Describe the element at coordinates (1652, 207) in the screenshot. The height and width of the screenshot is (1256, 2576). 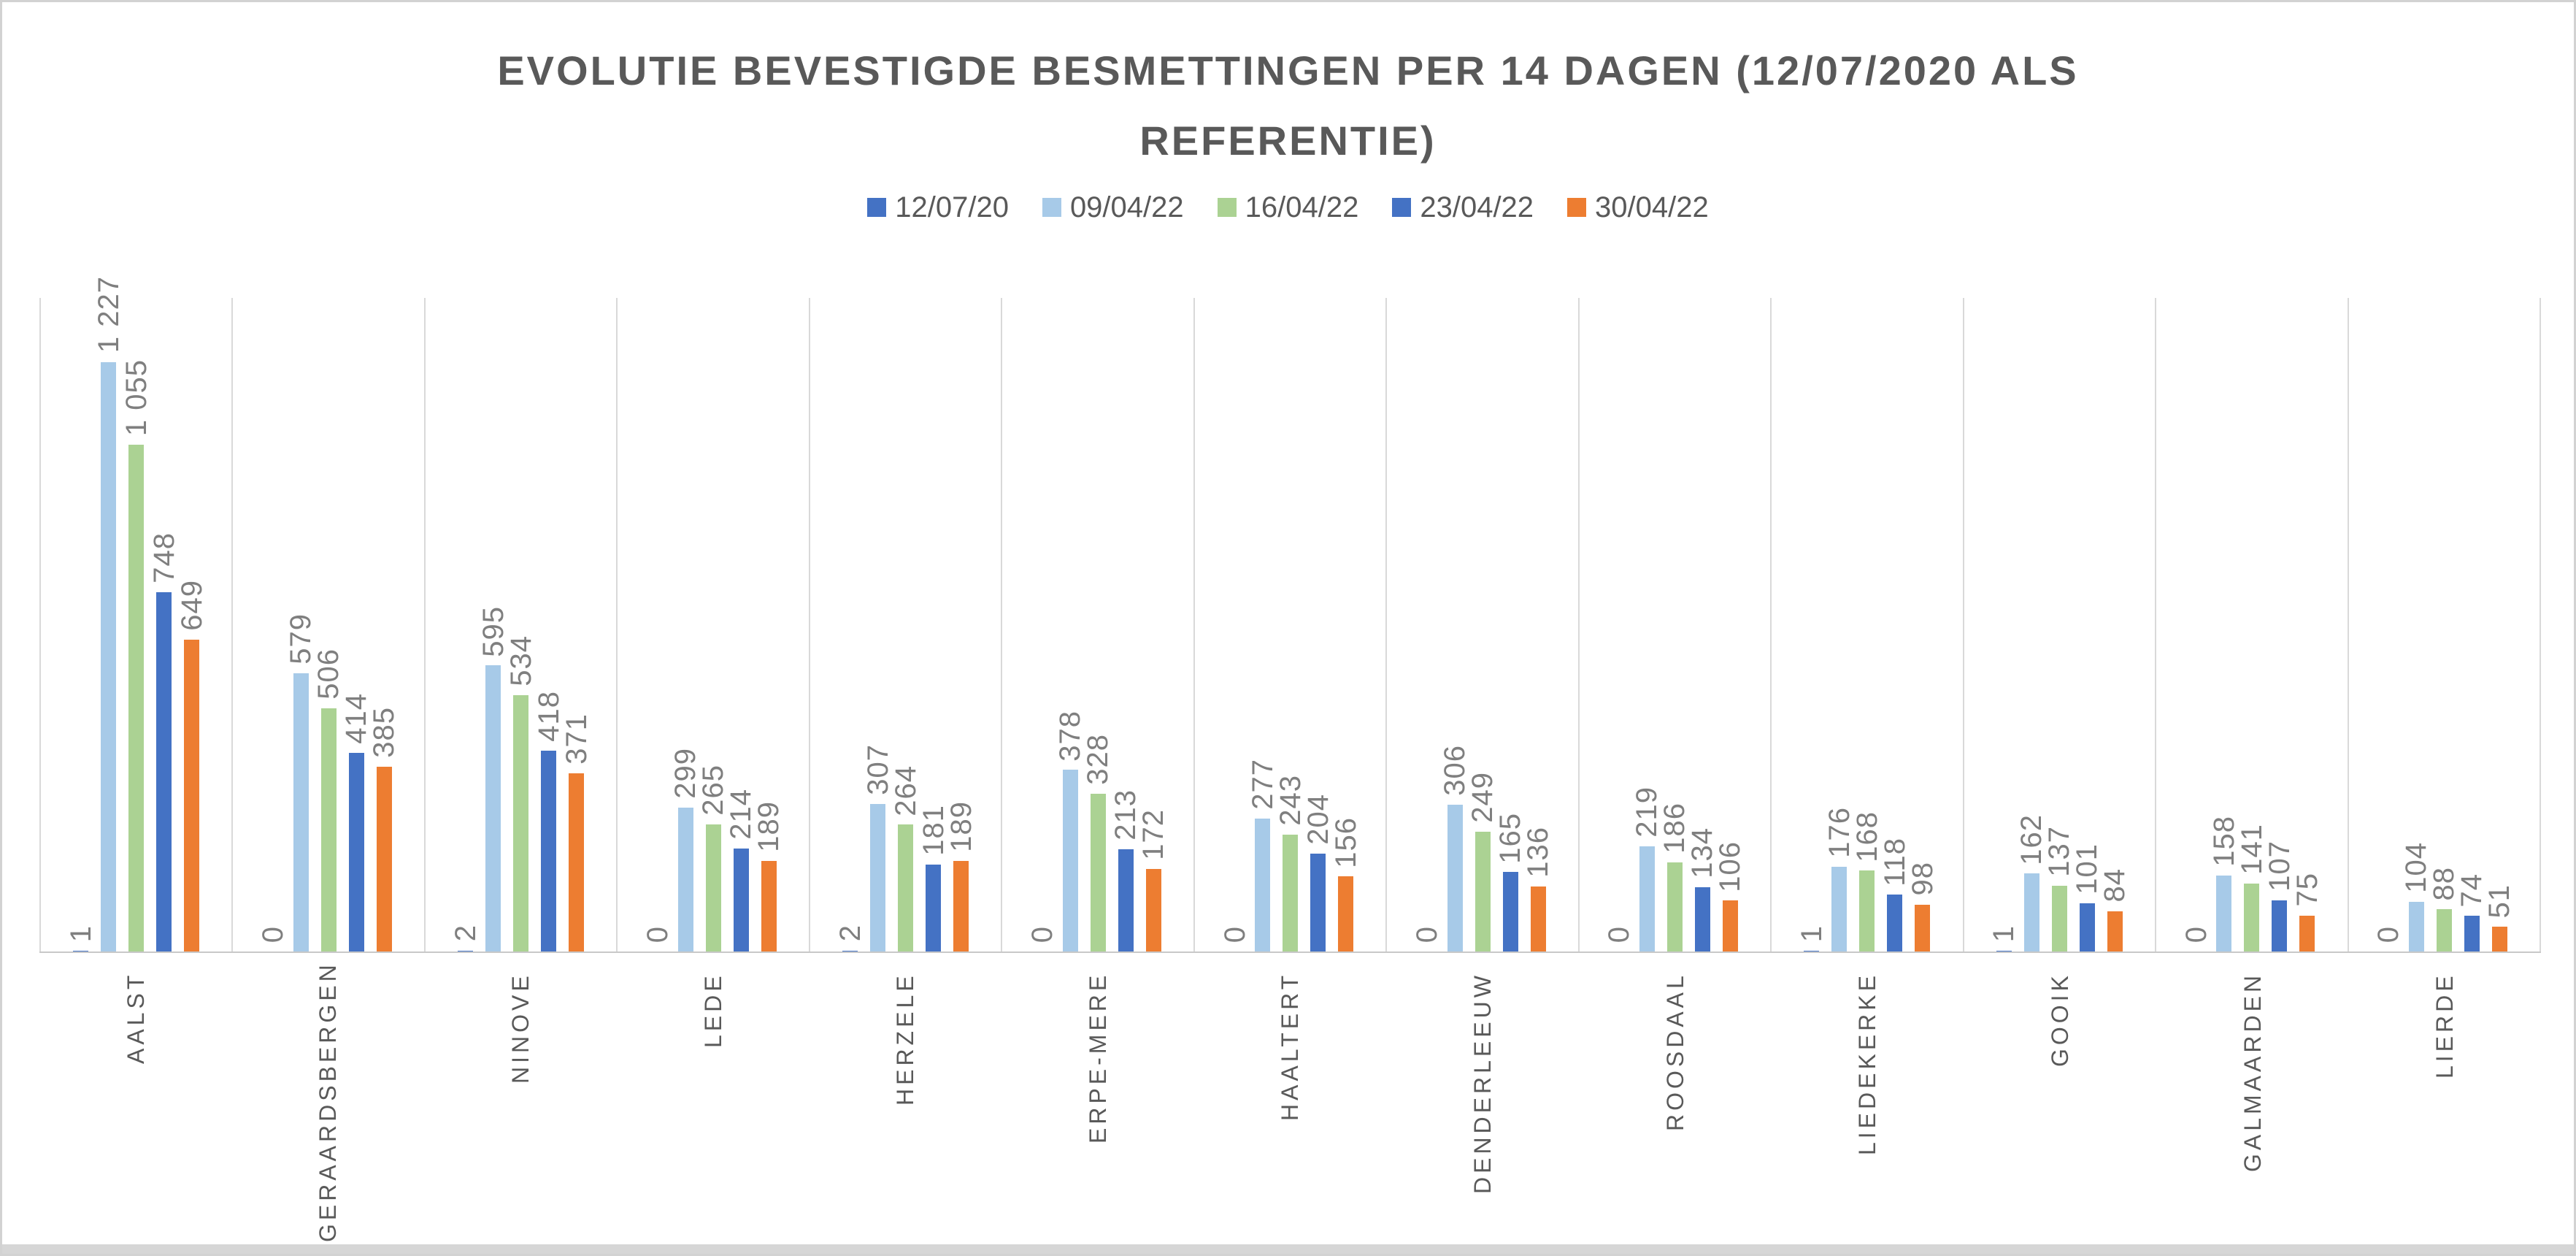
I see `legend-label: 30/04/22` at that location.